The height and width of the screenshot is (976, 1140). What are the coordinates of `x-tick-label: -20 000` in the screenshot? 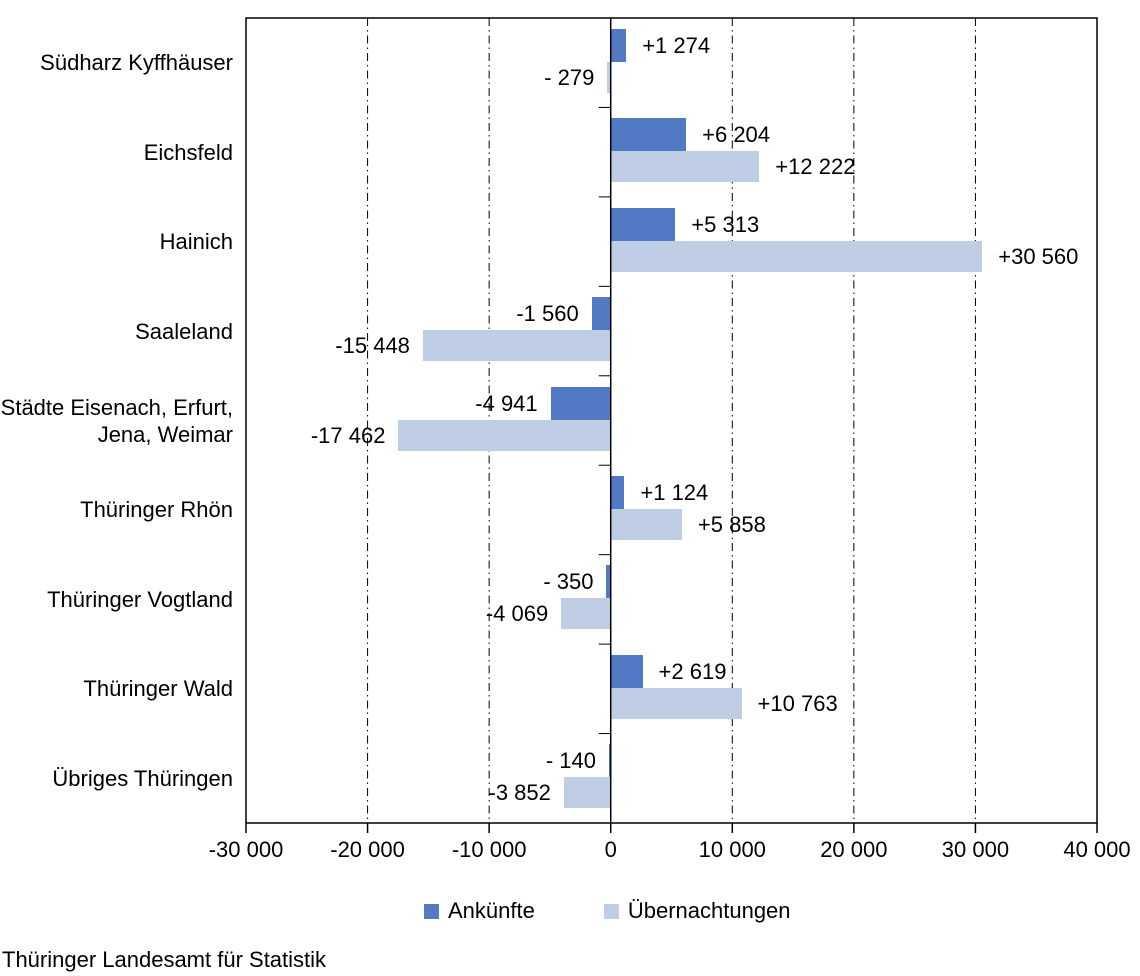 It's located at (367, 849).